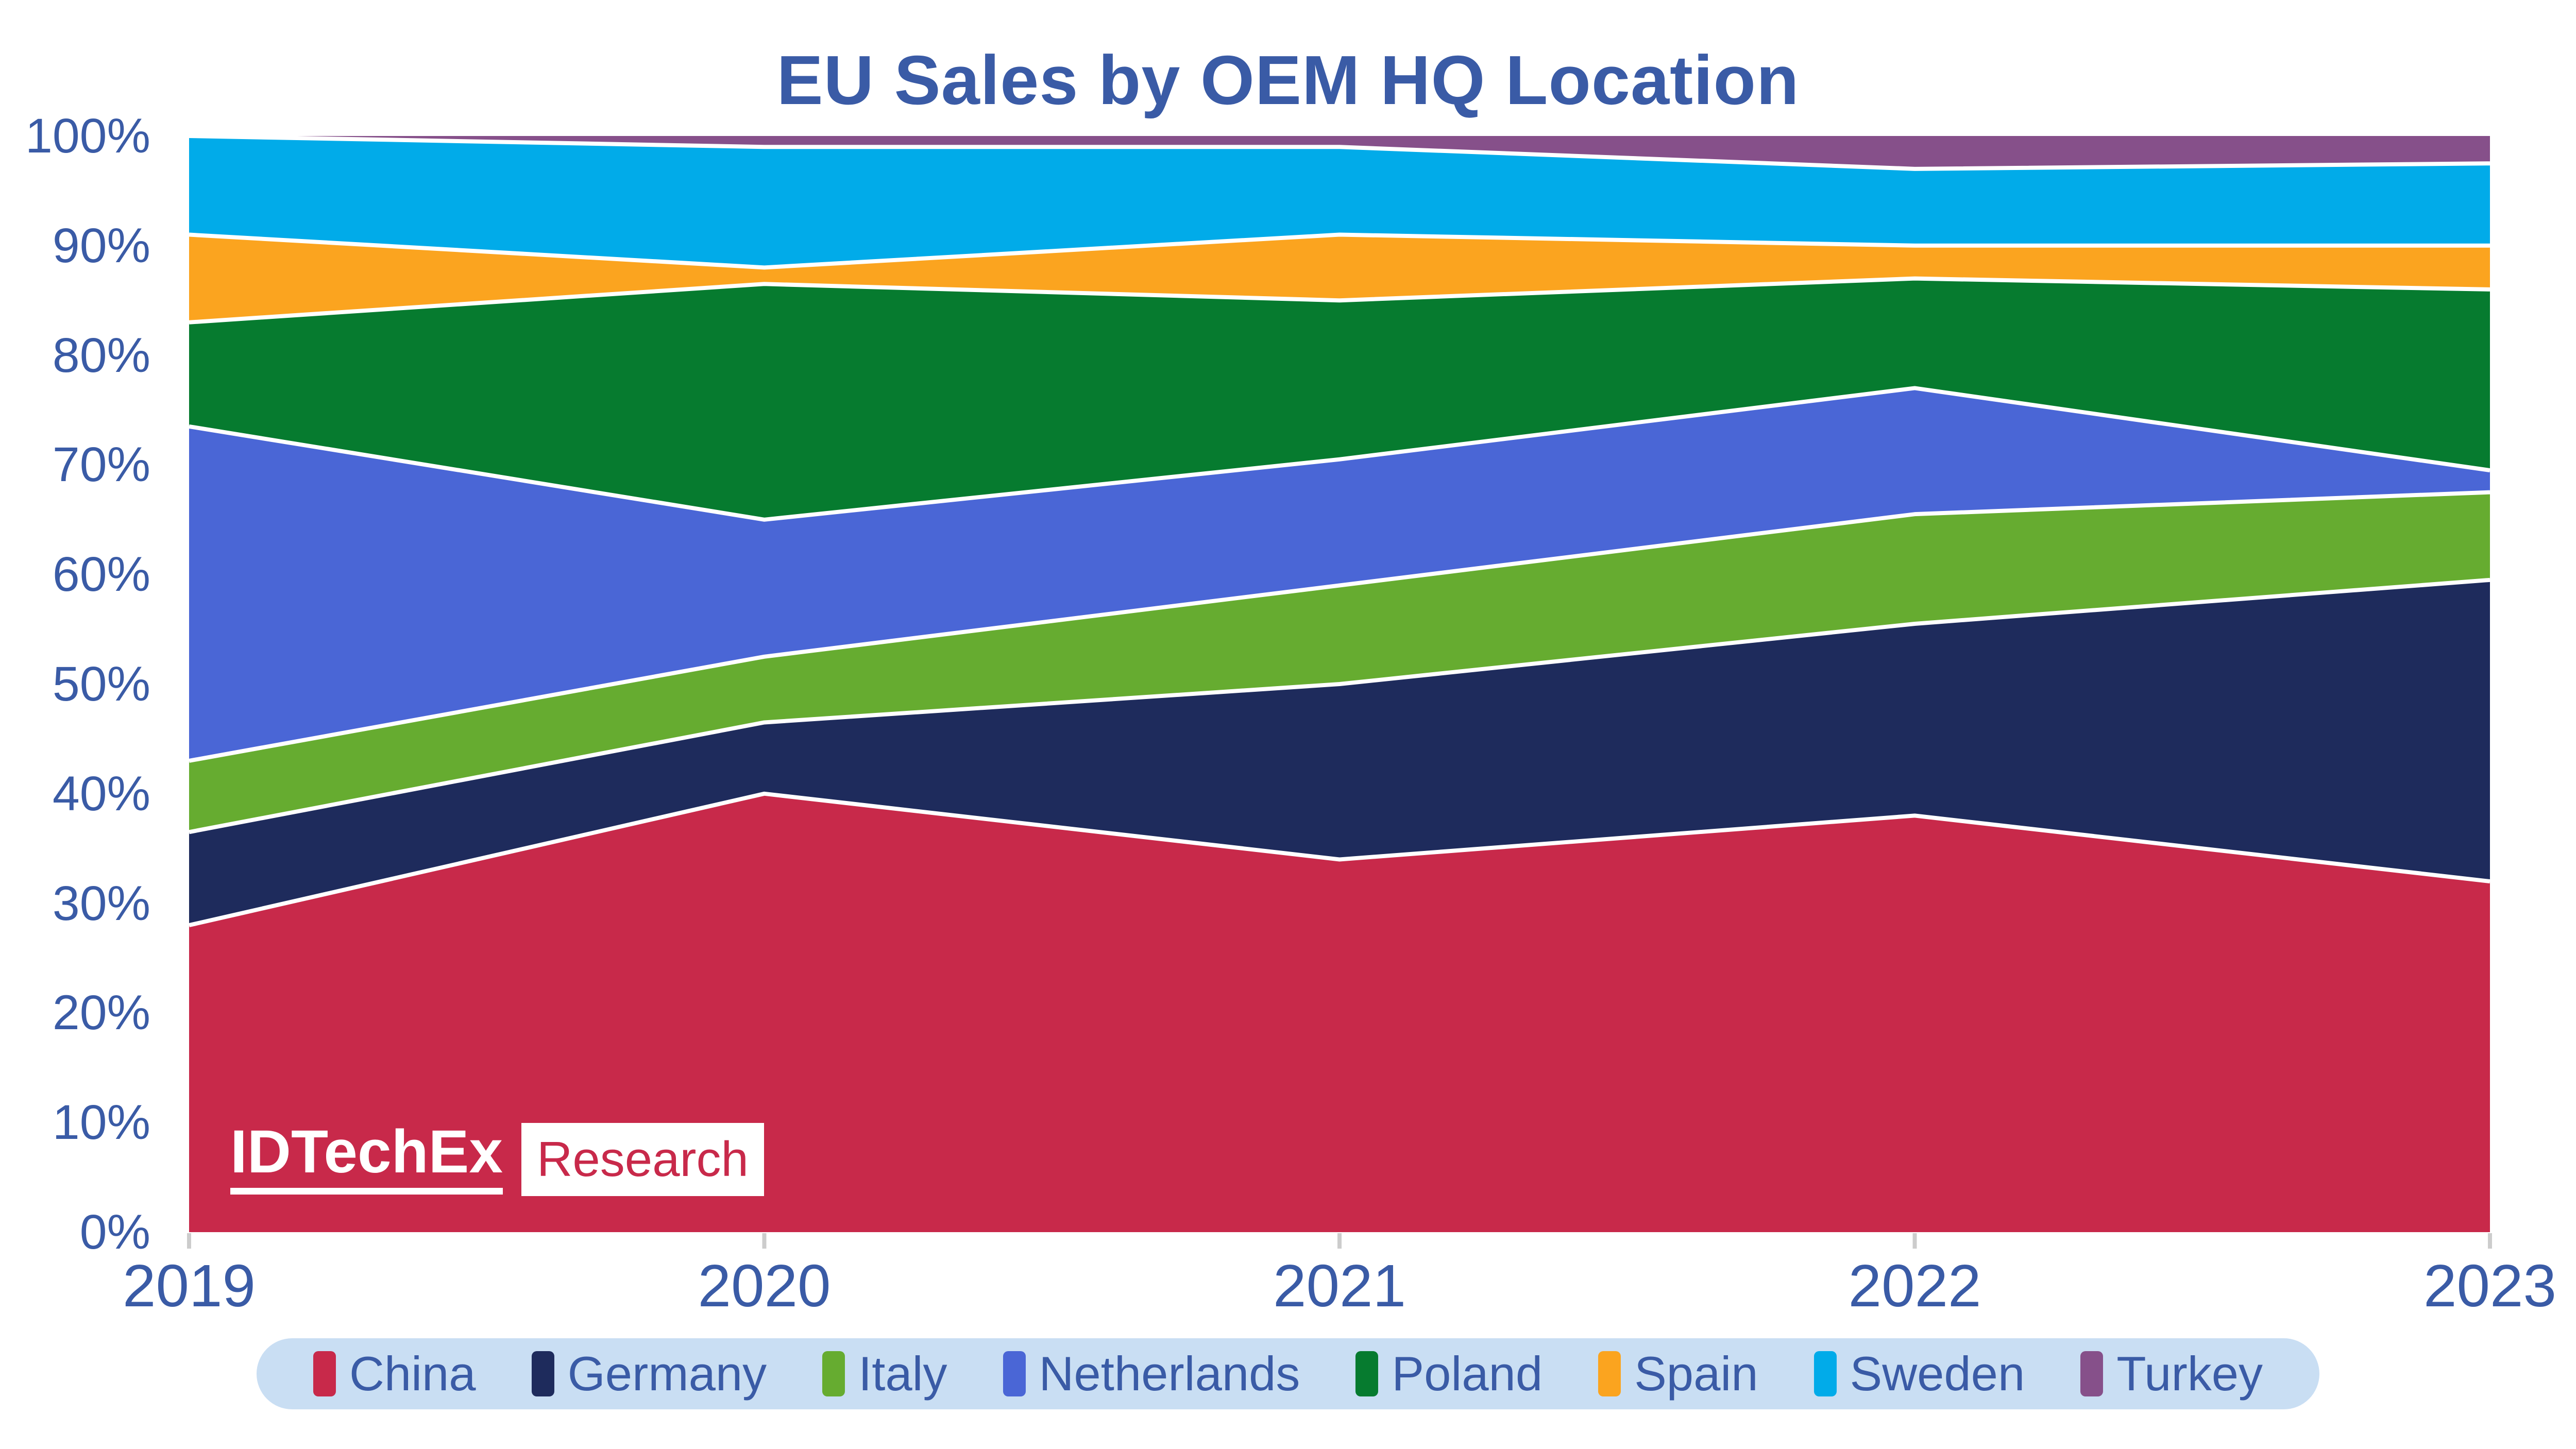 The image size is (2576, 1449). Describe the element at coordinates (642, 1160) in the screenshot. I see `idtechex-research-badge: Research` at that location.